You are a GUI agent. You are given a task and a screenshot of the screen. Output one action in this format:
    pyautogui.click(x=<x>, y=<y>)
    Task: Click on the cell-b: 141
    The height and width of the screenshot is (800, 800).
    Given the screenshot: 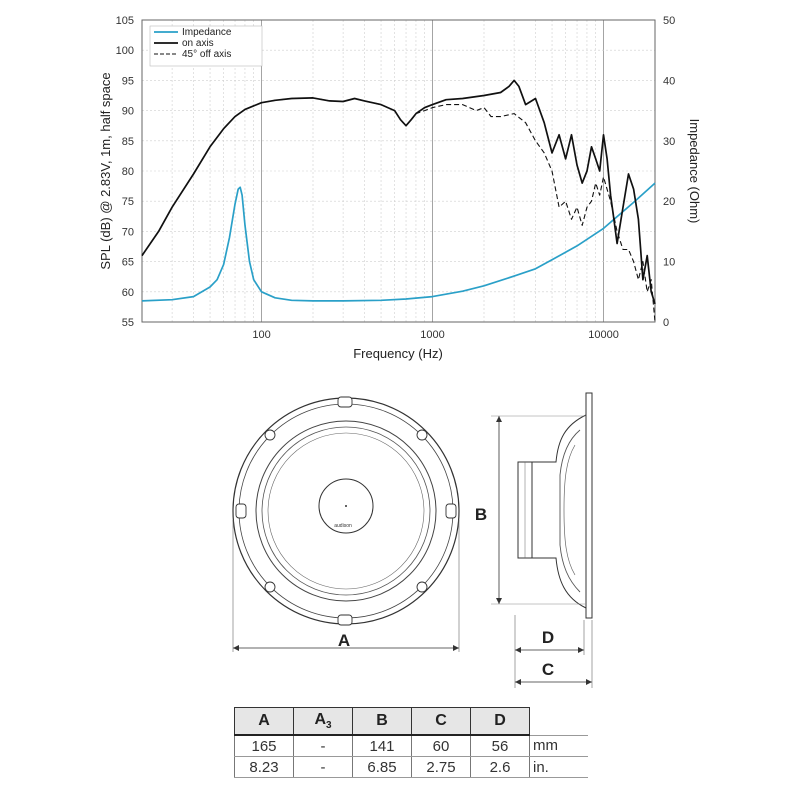 What is the action you would take?
    pyautogui.click(x=382, y=745)
    